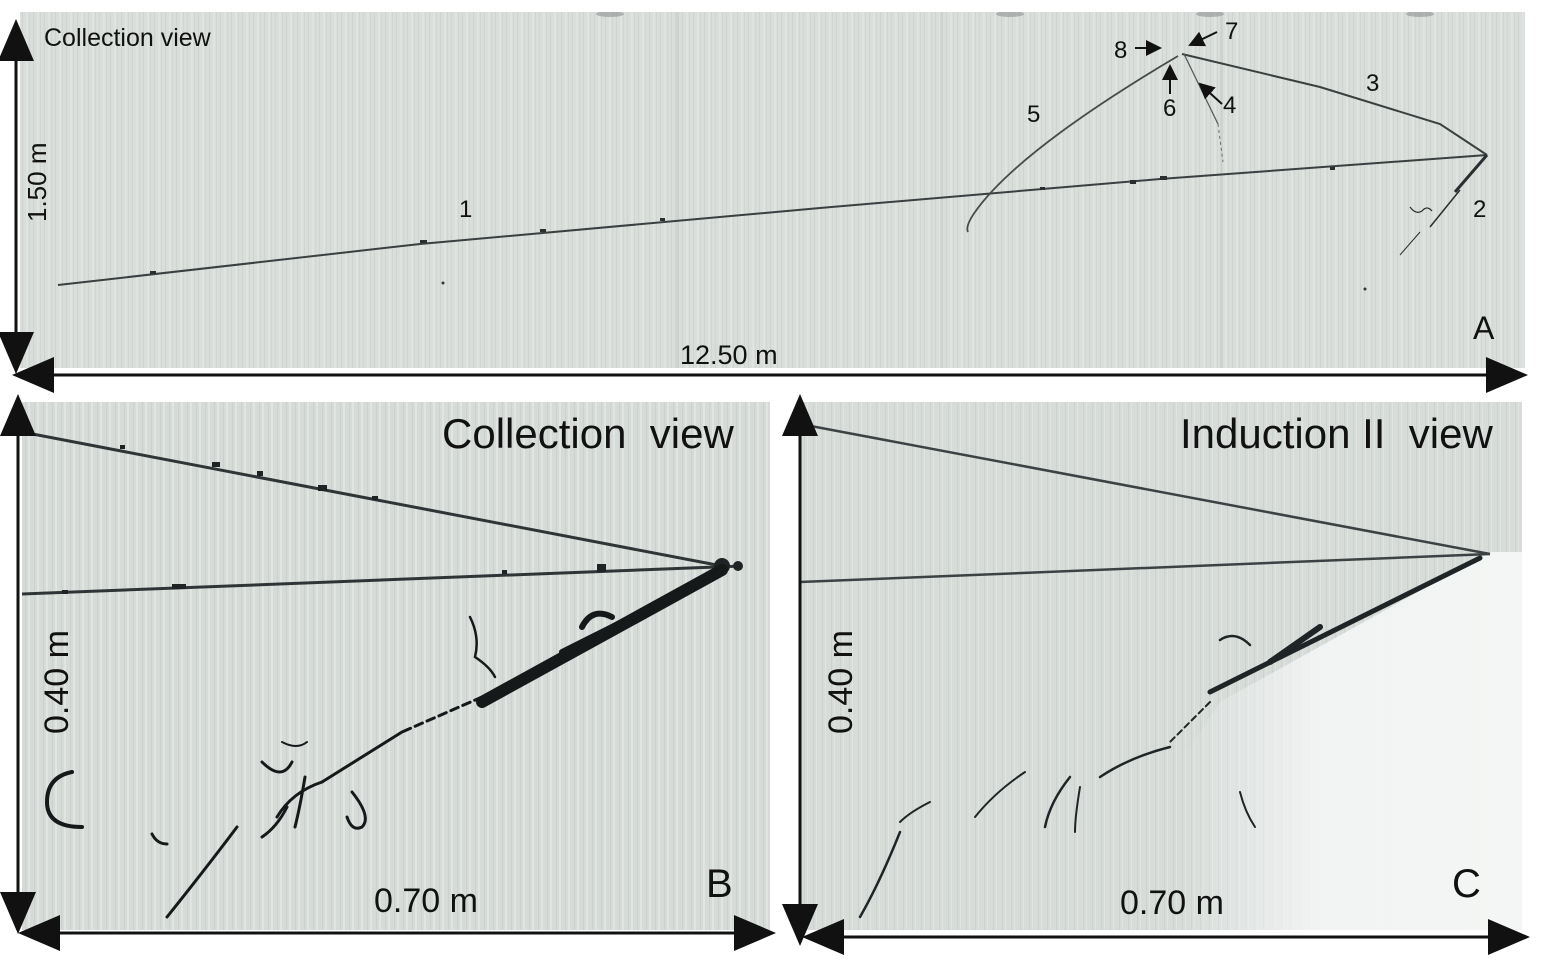  What do you see at coordinates (1121, 50) in the screenshot?
I see `track-number-8: 8` at bounding box center [1121, 50].